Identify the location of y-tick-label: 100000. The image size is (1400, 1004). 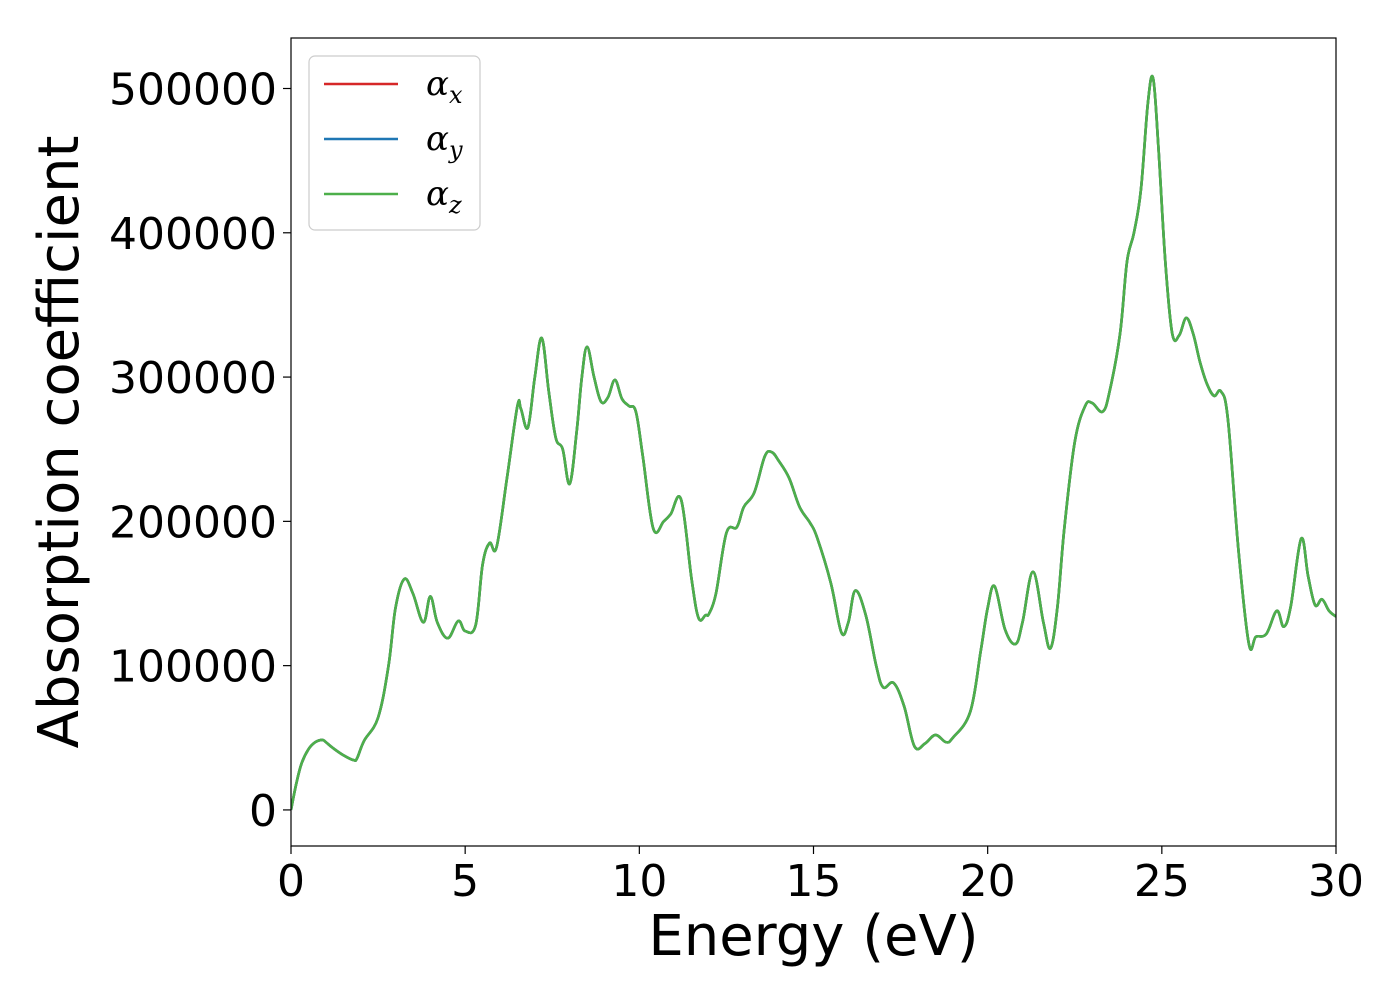
(193, 667).